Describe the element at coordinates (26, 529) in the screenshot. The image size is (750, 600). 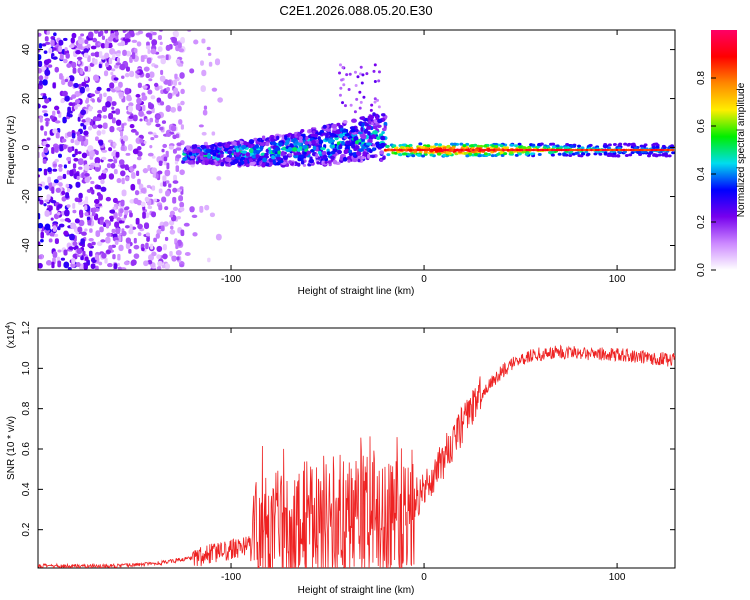
I see `y-tick-label: 0.2` at that location.